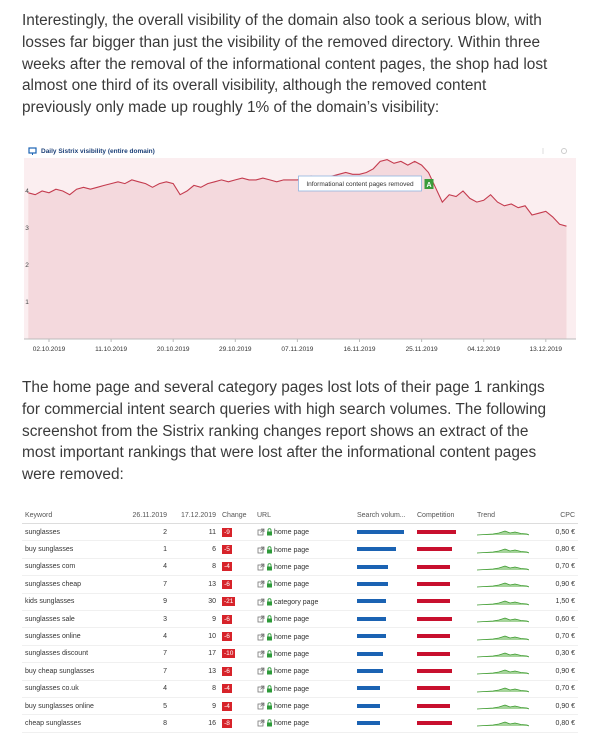 The image size is (600, 737). What do you see at coordinates (227, 637) in the screenshot?
I see `change-badge: -6` at bounding box center [227, 637].